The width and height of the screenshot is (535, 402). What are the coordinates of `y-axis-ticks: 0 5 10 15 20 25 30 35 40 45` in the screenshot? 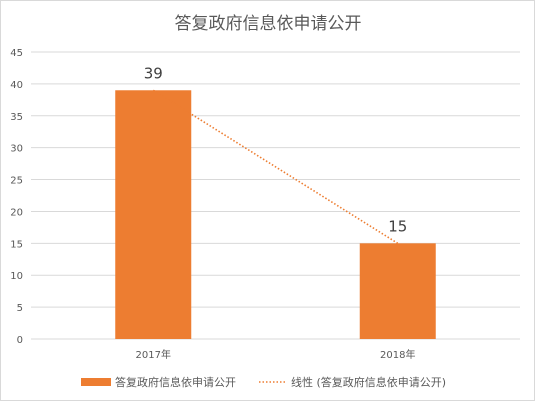 It's located at (16, 197).